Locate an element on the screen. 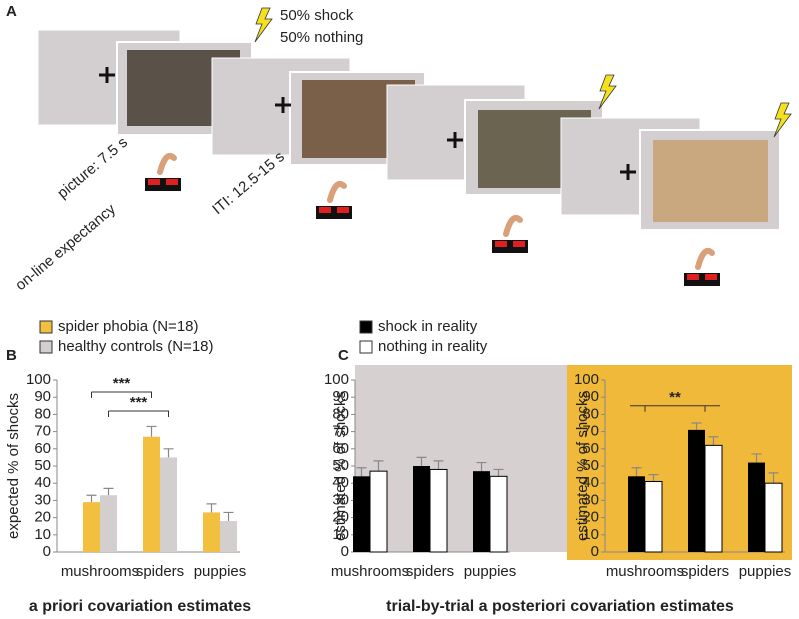  photo is located at coordinates (710, 181).